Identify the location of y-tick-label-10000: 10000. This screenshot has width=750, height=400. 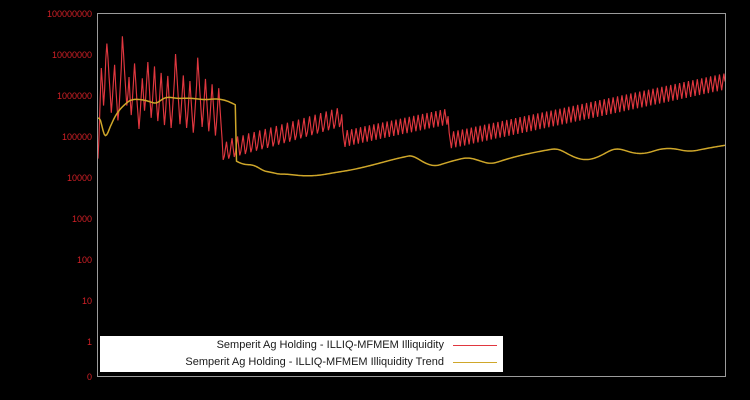
(79, 178).